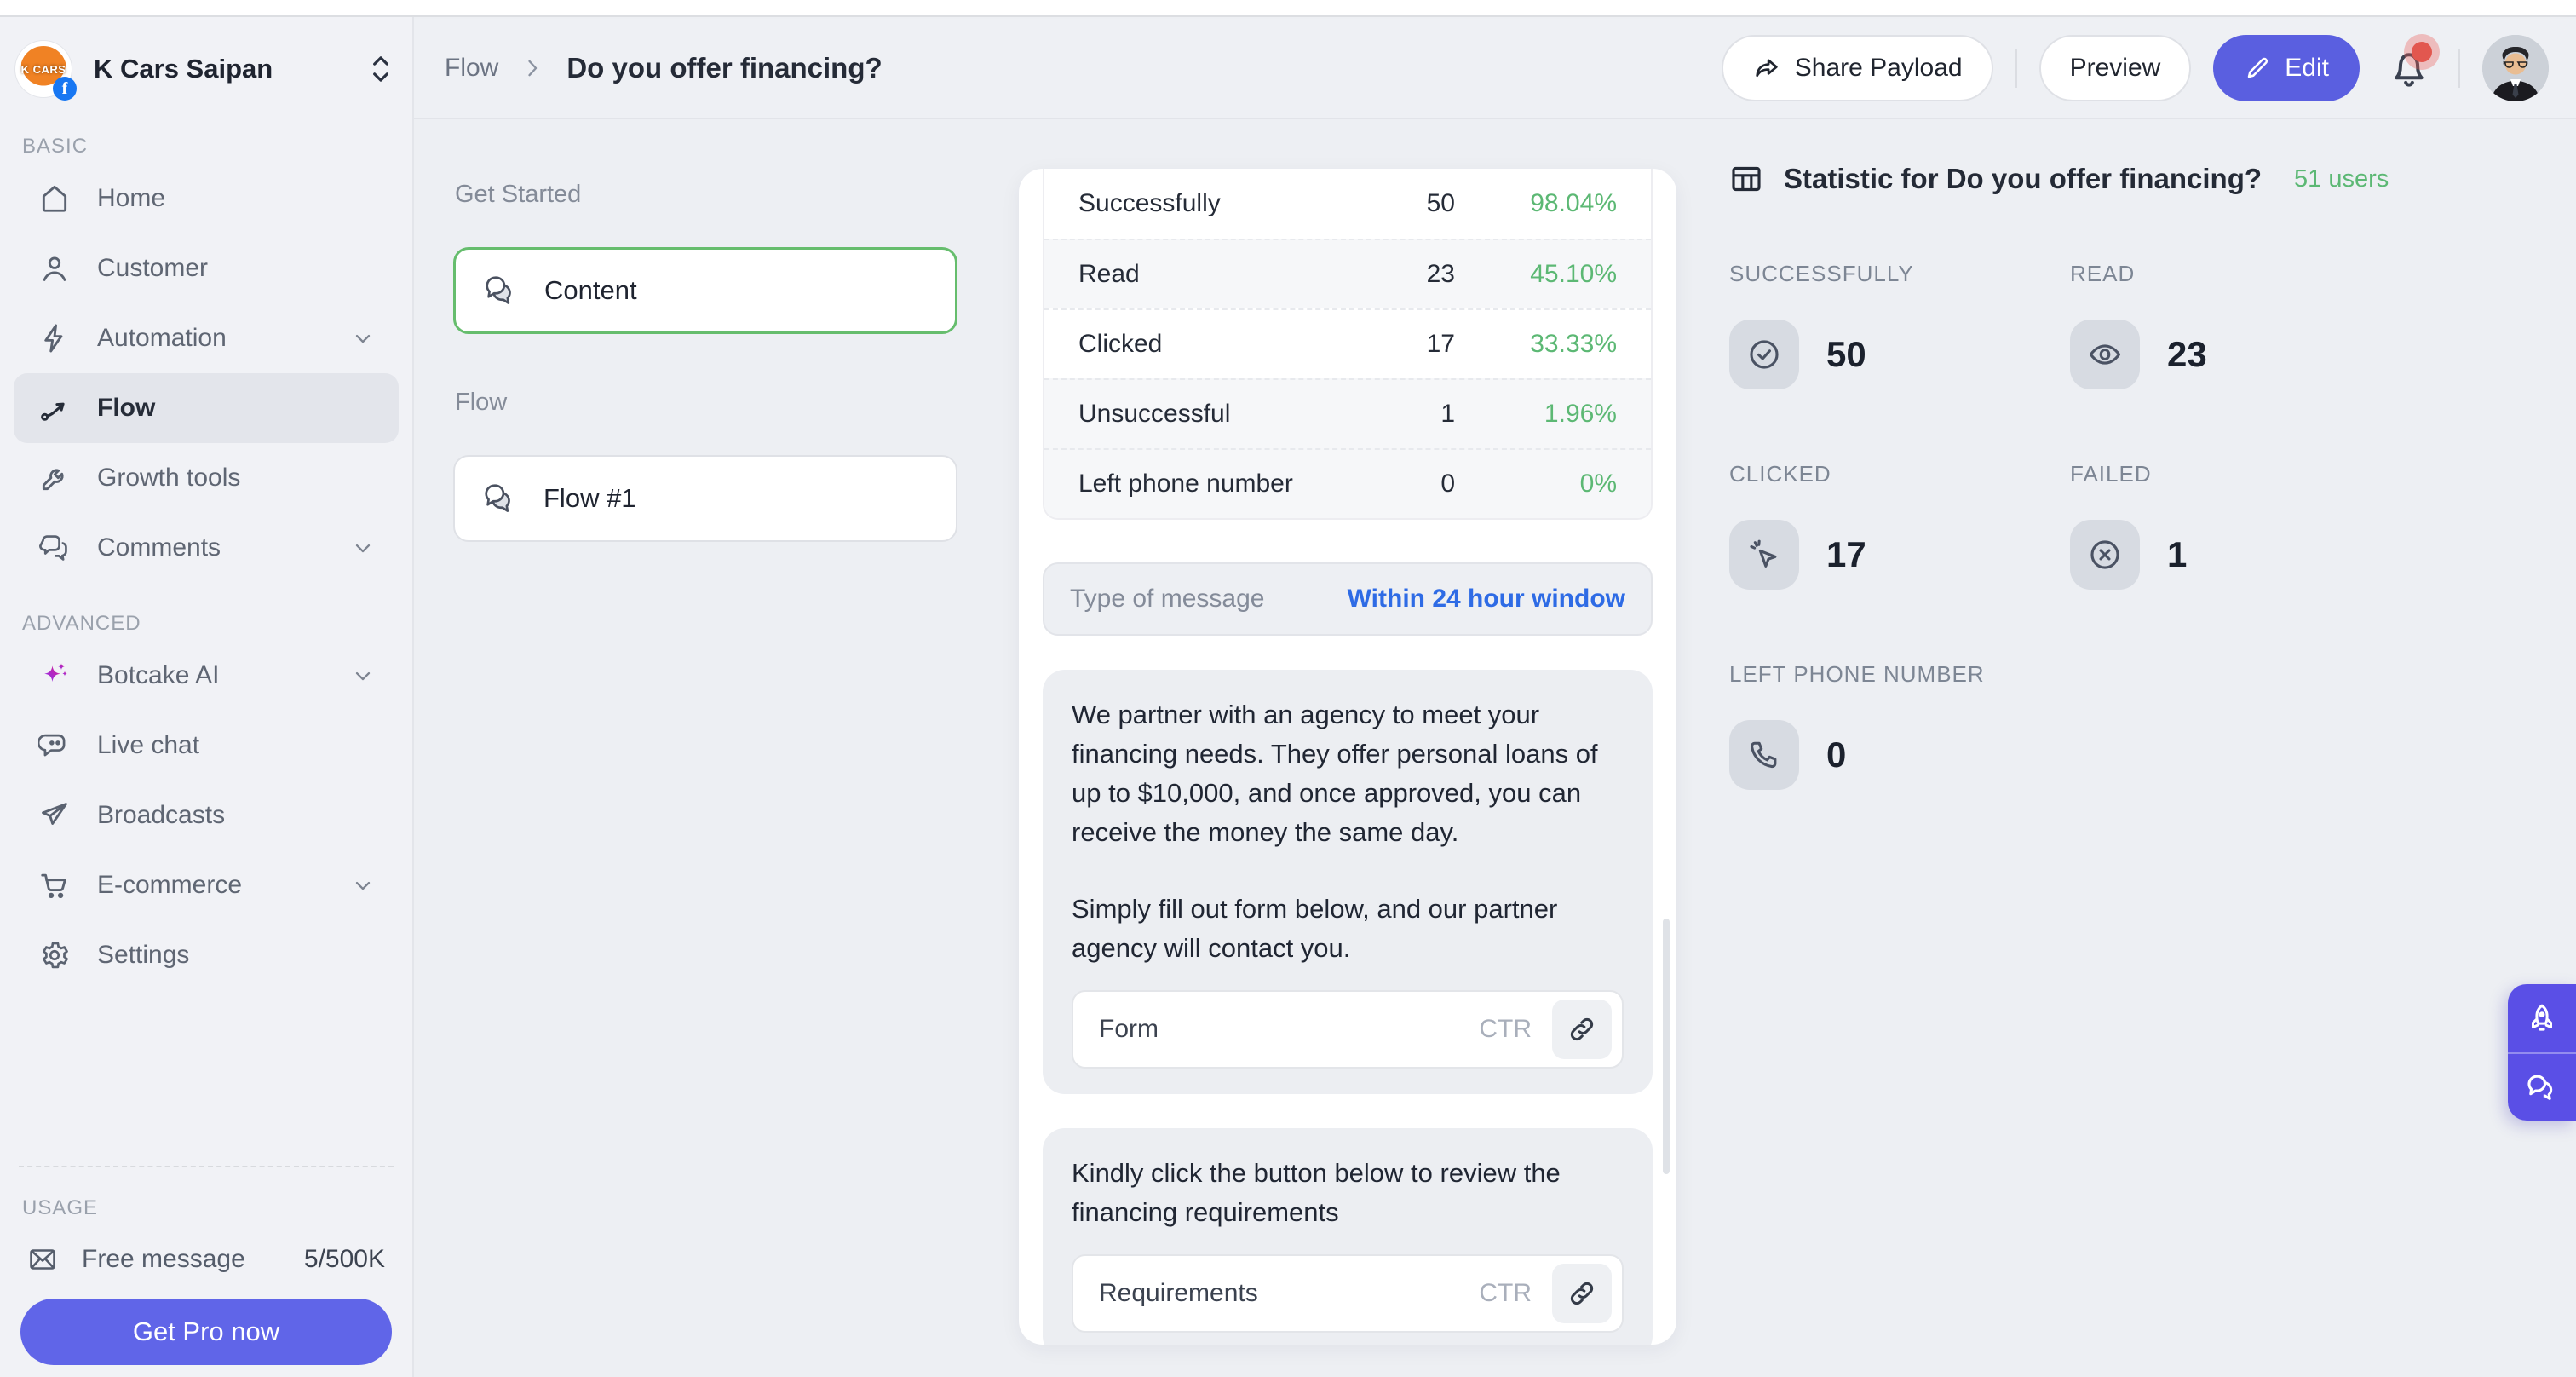  Describe the element at coordinates (1448, 414) in the screenshot. I see `stat-count: 1` at that location.